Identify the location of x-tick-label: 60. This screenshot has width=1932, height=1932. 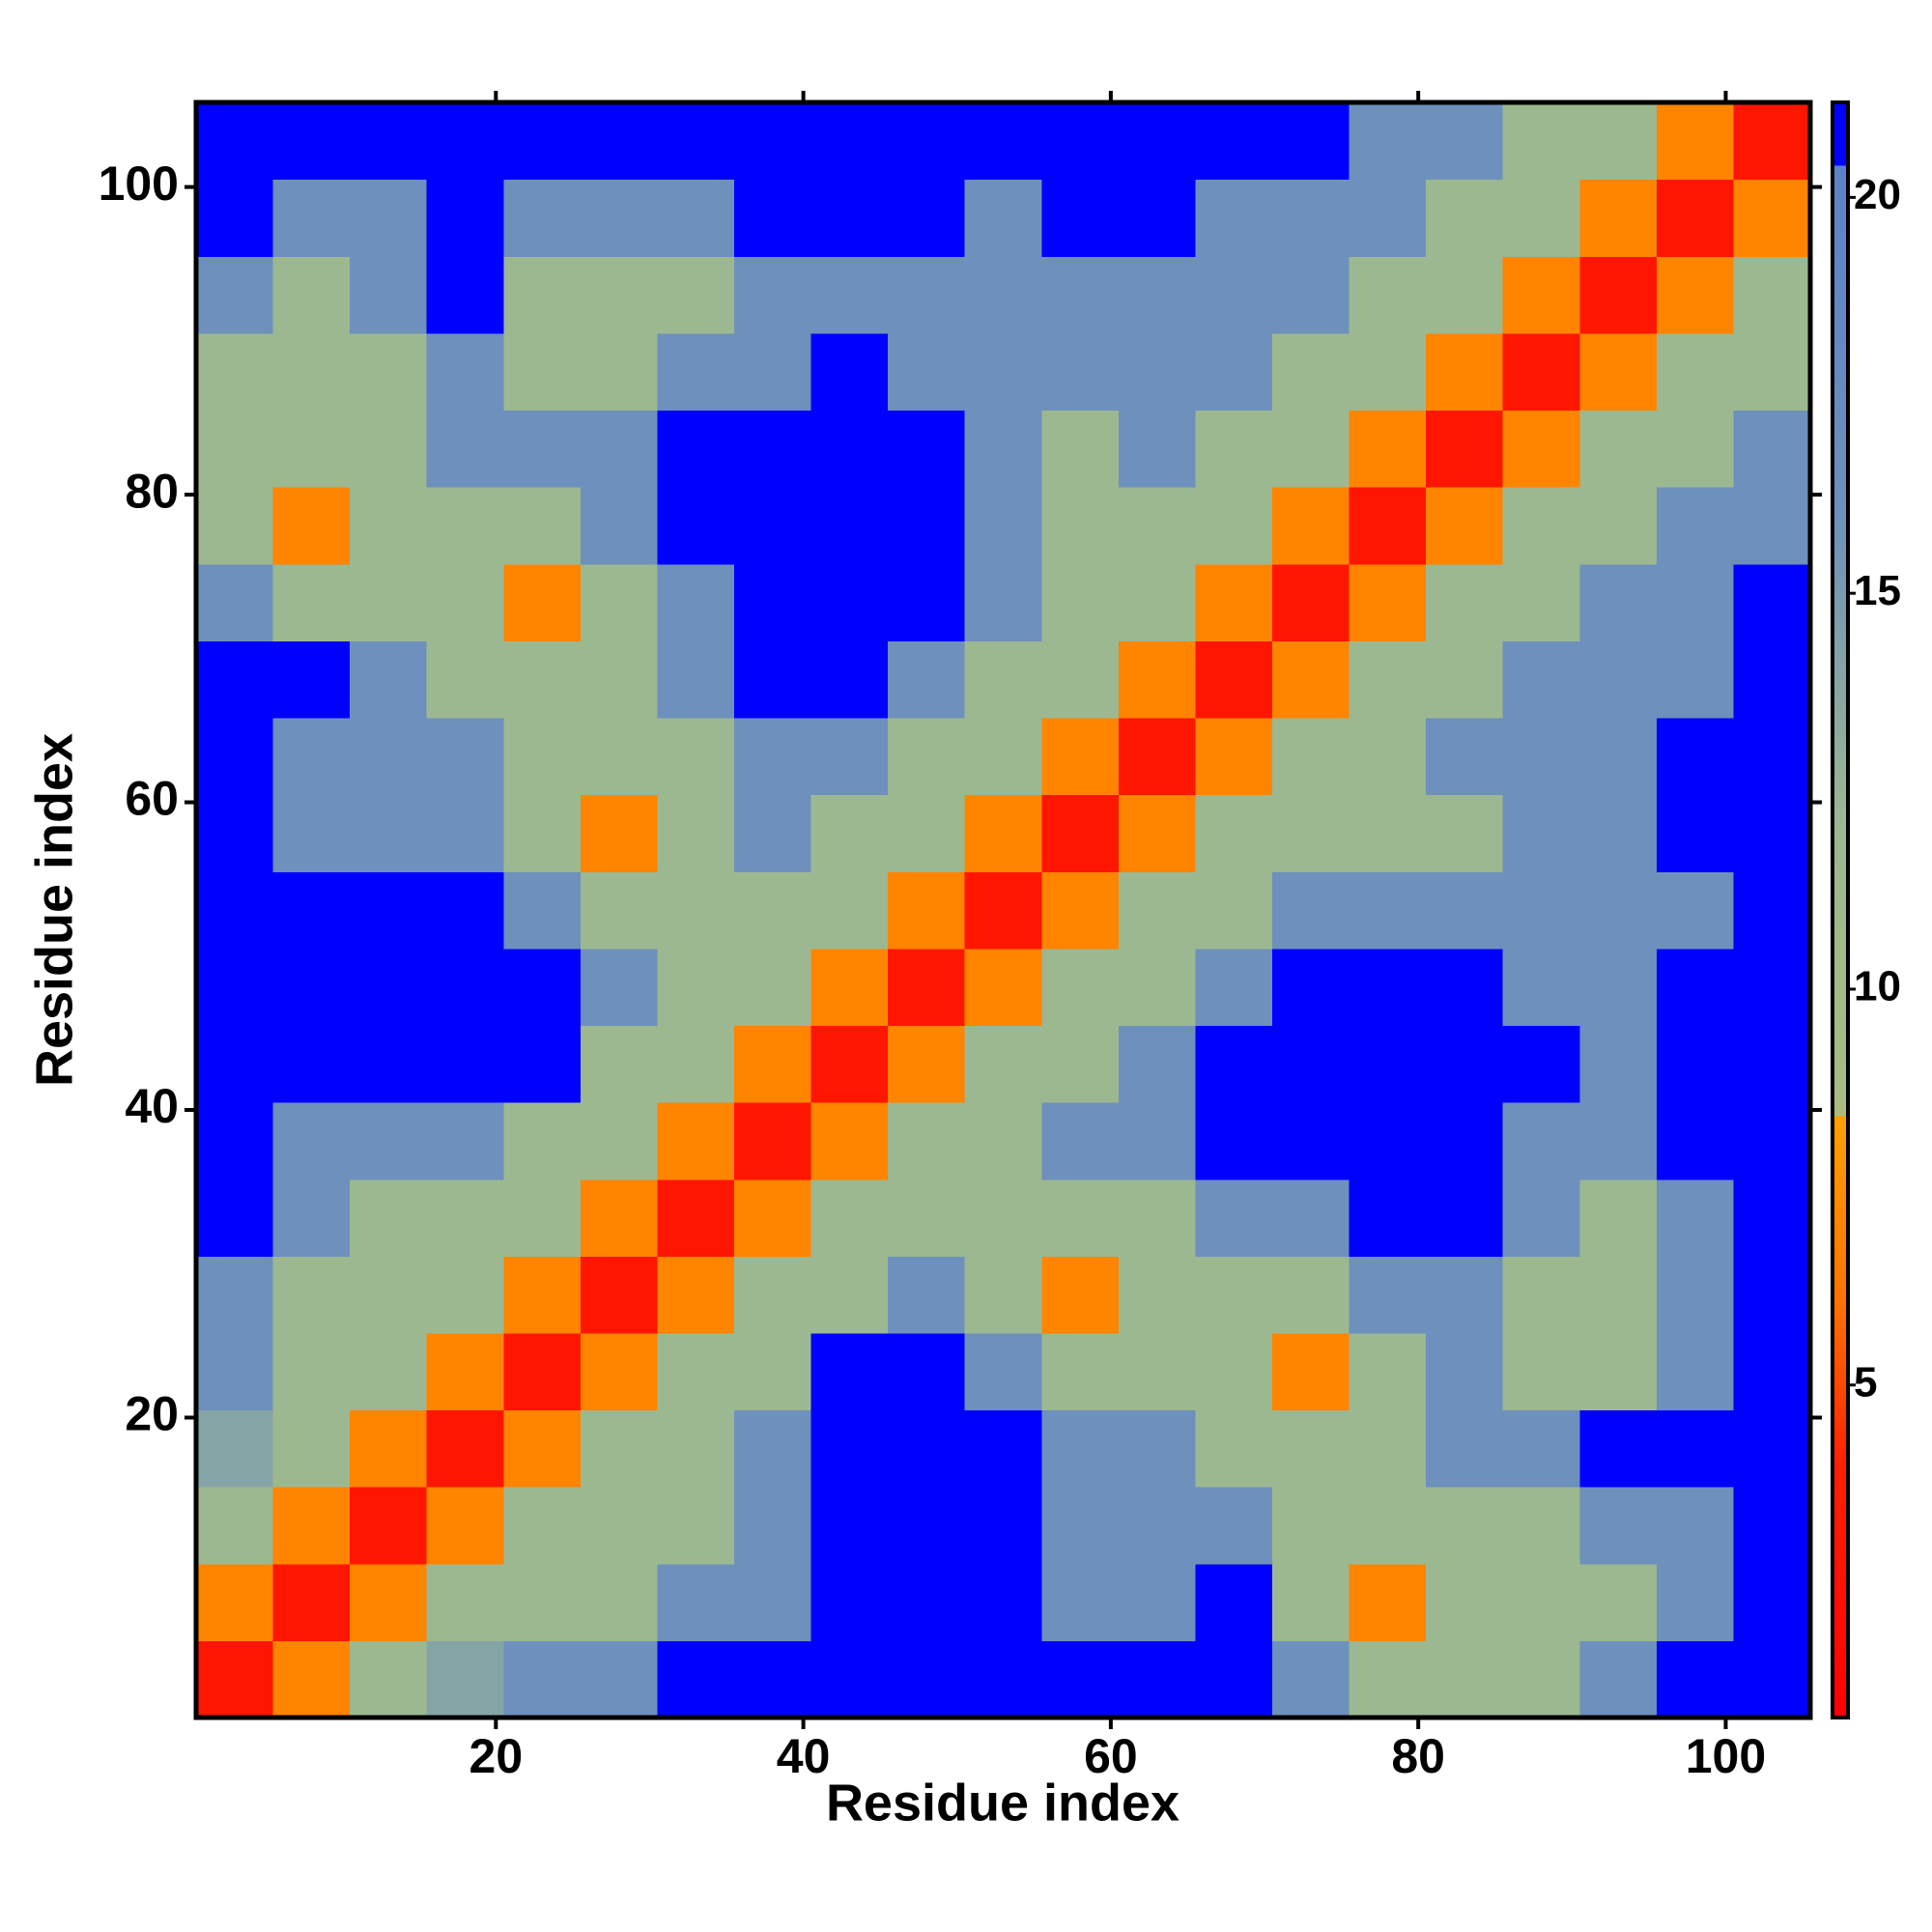
(1111, 1756).